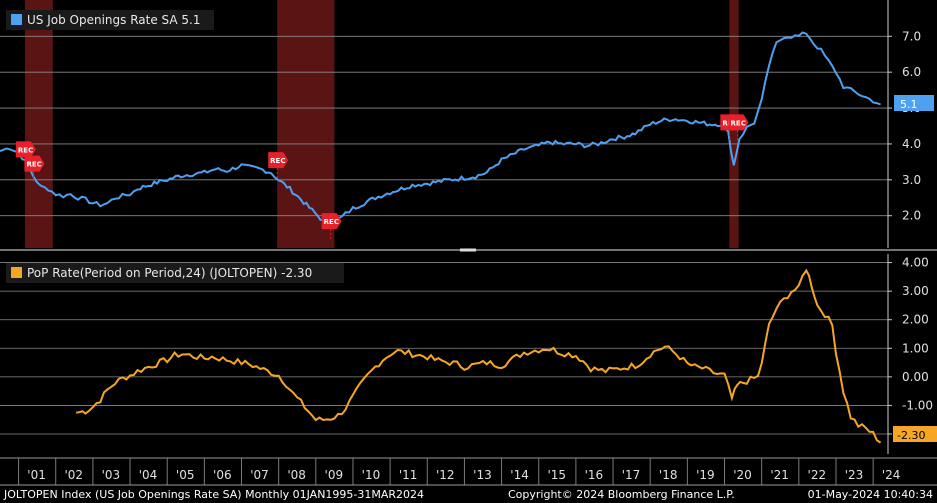 This screenshot has height=503, width=937. Describe the element at coordinates (594, 475) in the screenshot. I see `x-tick-label: '16` at that location.